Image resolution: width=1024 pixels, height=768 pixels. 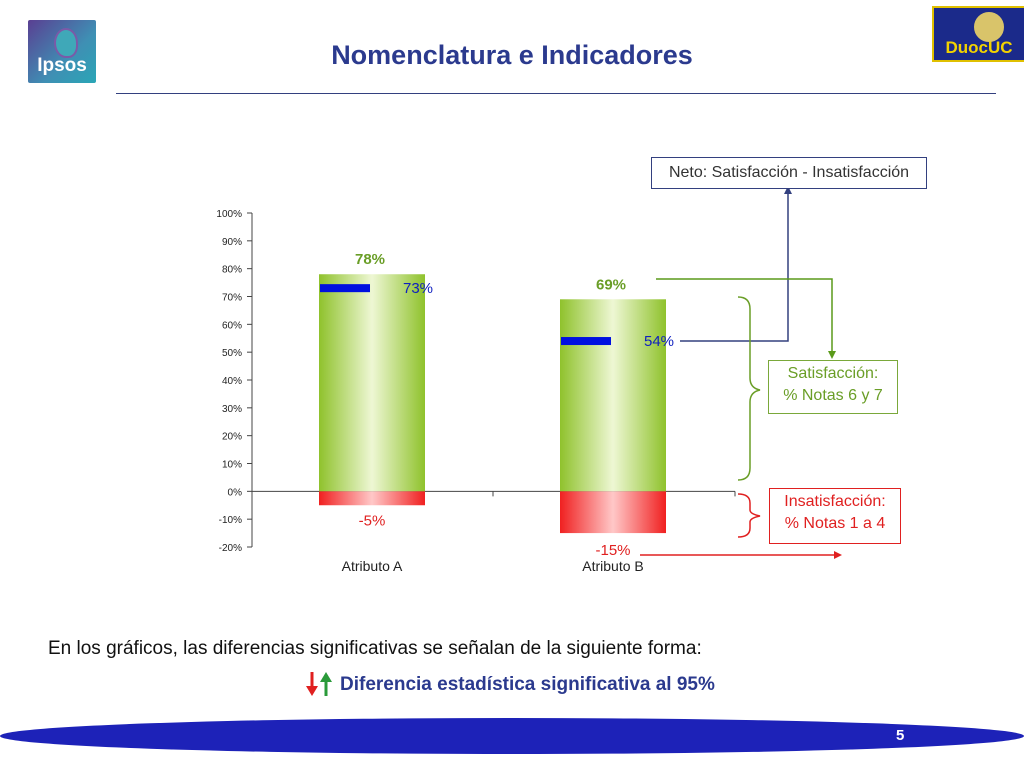 I want to click on neto-annotation-text: Neto: Satisfacción - Insatisfacción, so click(x=789, y=172).